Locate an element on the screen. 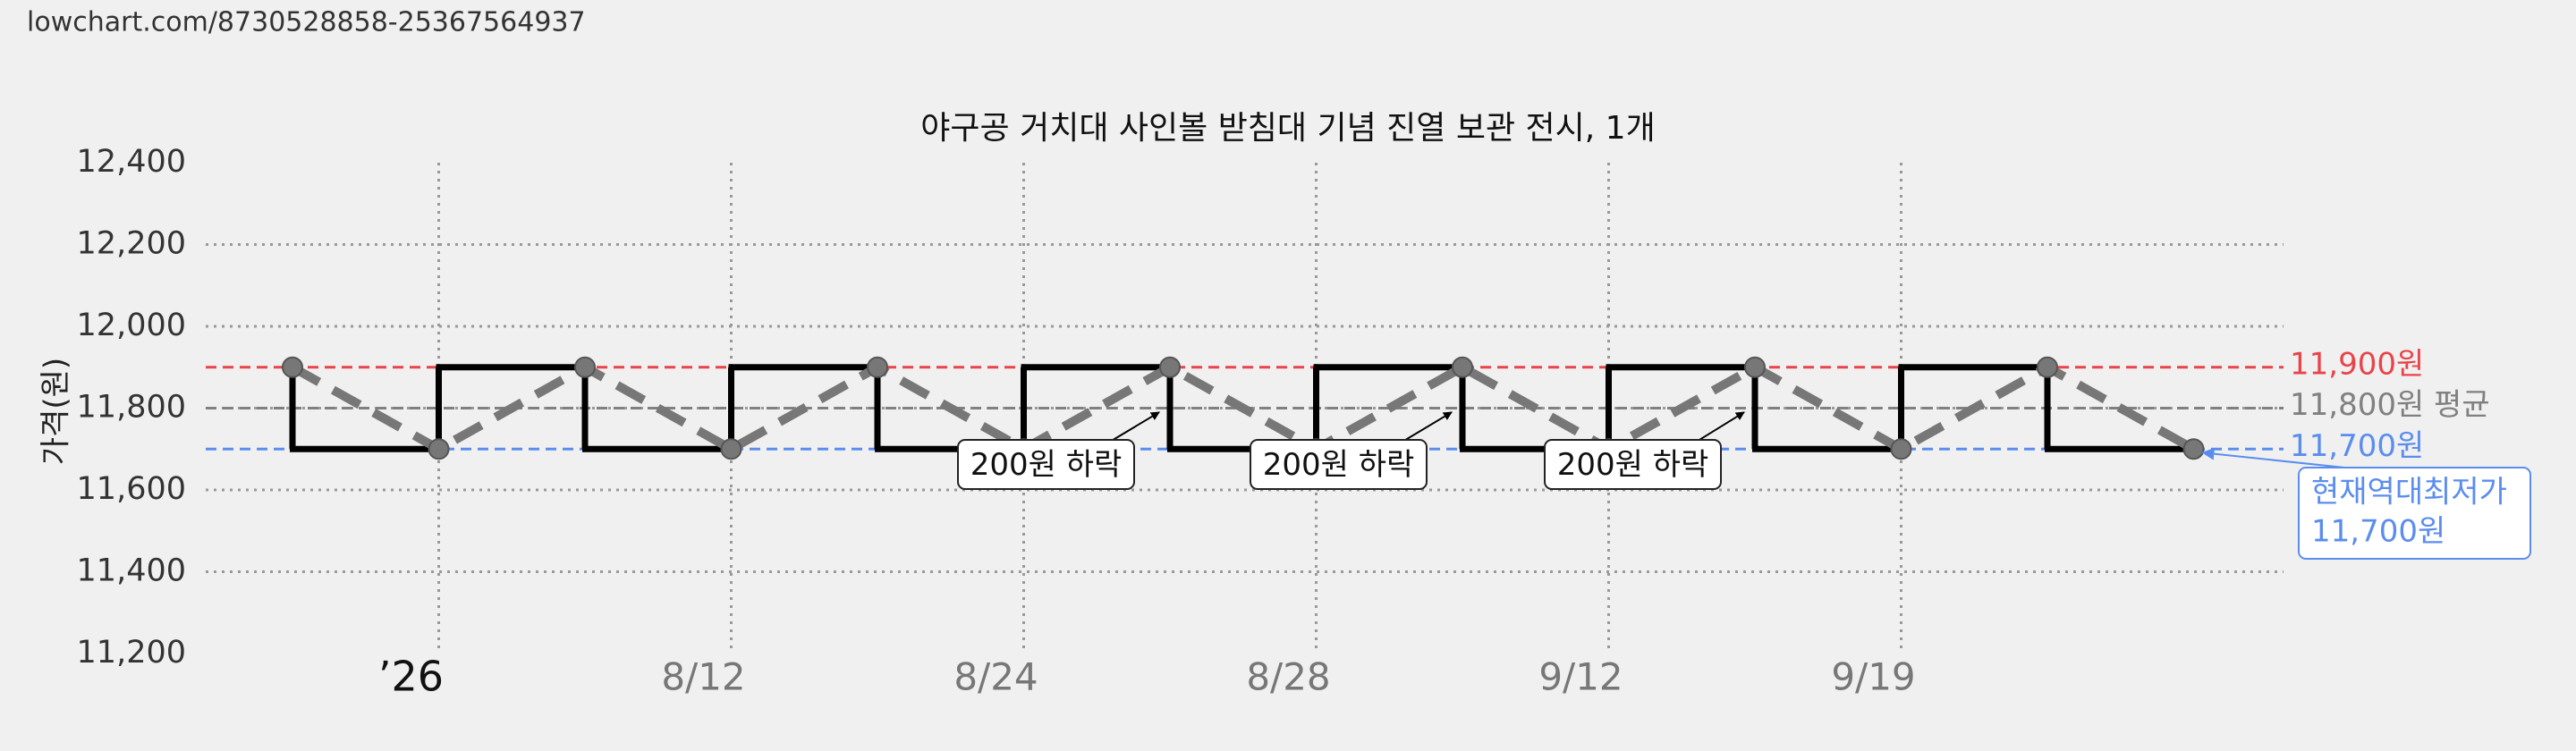 This screenshot has height=751, width=2576. low-arrow is located at coordinates (2281, 459).